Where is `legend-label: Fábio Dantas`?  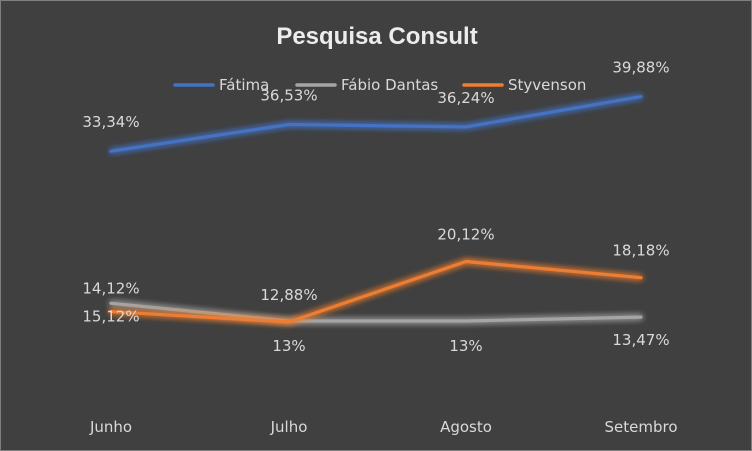 legend-label: Fábio Dantas is located at coordinates (389, 85).